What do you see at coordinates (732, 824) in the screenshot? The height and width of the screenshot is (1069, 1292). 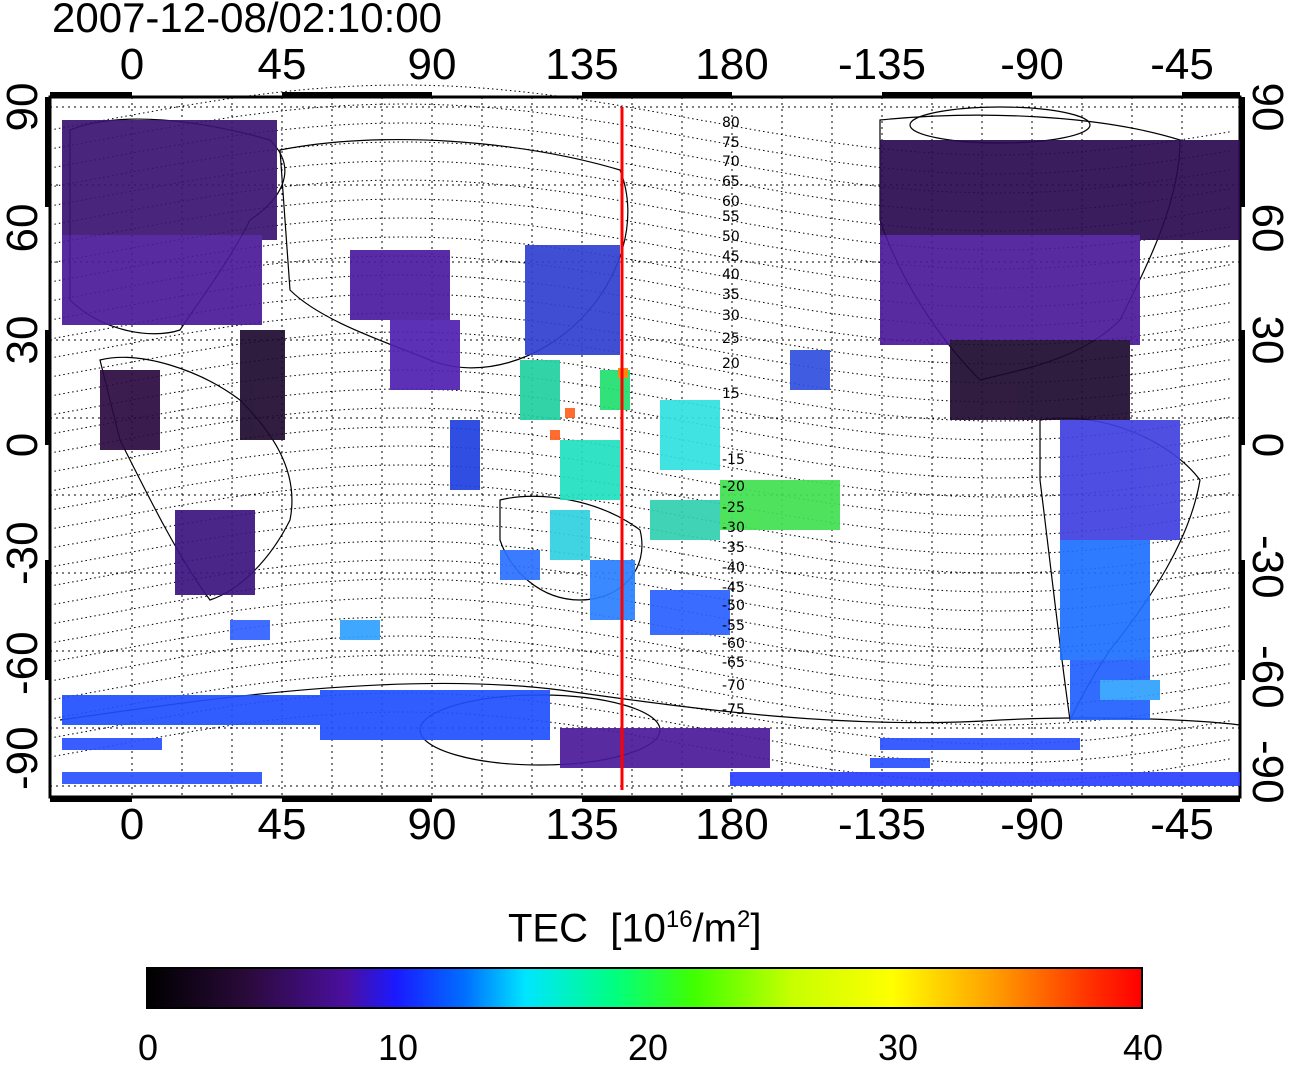 I see `x-tick-label-bottom: 180` at bounding box center [732, 824].